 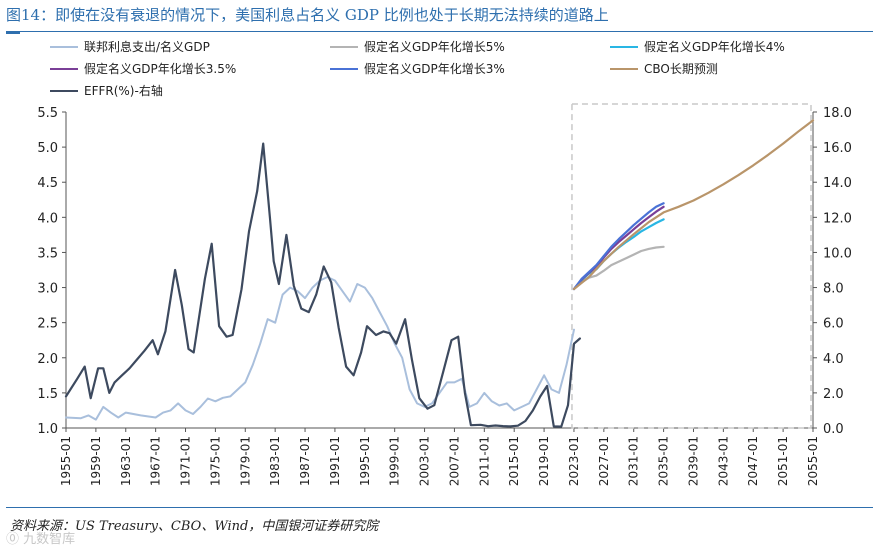 I want to click on x-tick-label: 2051-01, so click(x=783, y=461).